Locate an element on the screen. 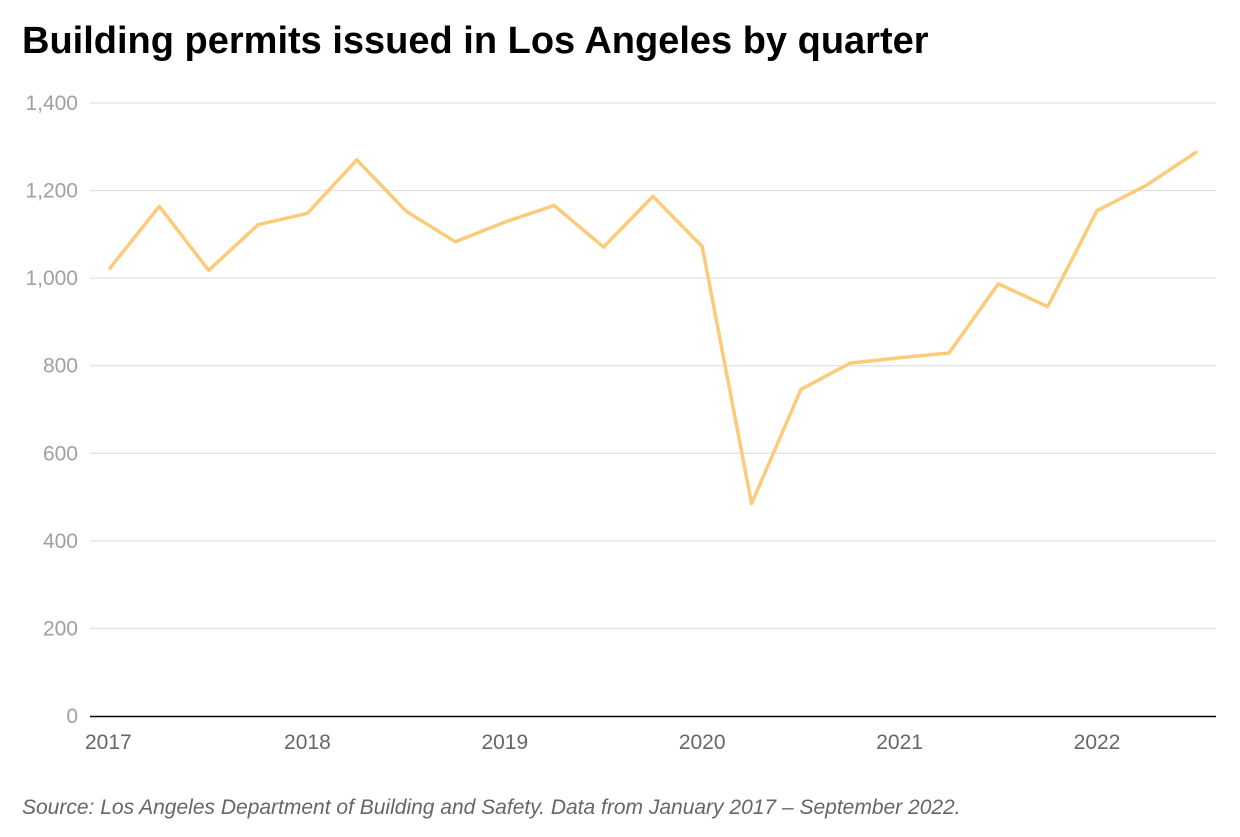 The height and width of the screenshot is (837, 1240). y-tick-label: 1,400 is located at coordinates (51, 103).